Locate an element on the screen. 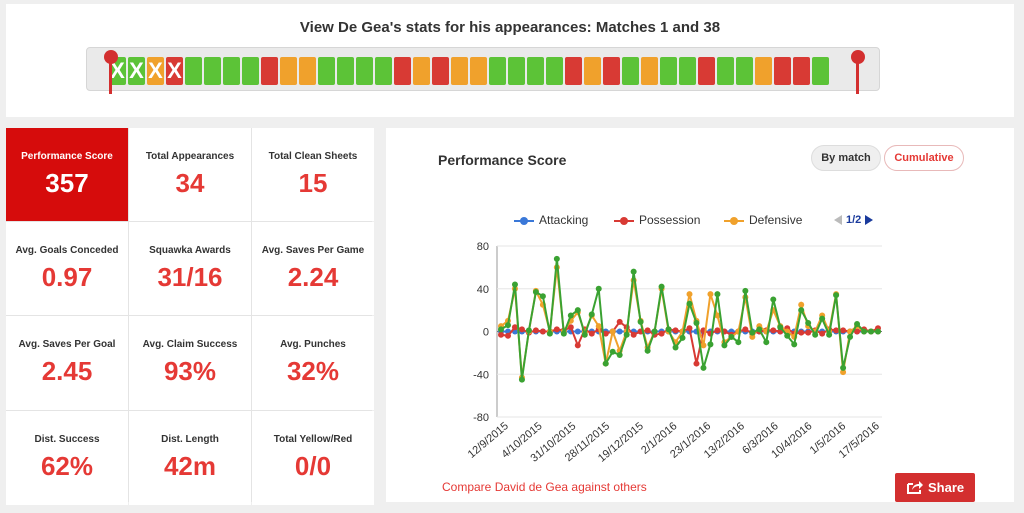 The width and height of the screenshot is (1024, 513). stat-card: Squawka Awards 31/16 is located at coordinates (190, 268).